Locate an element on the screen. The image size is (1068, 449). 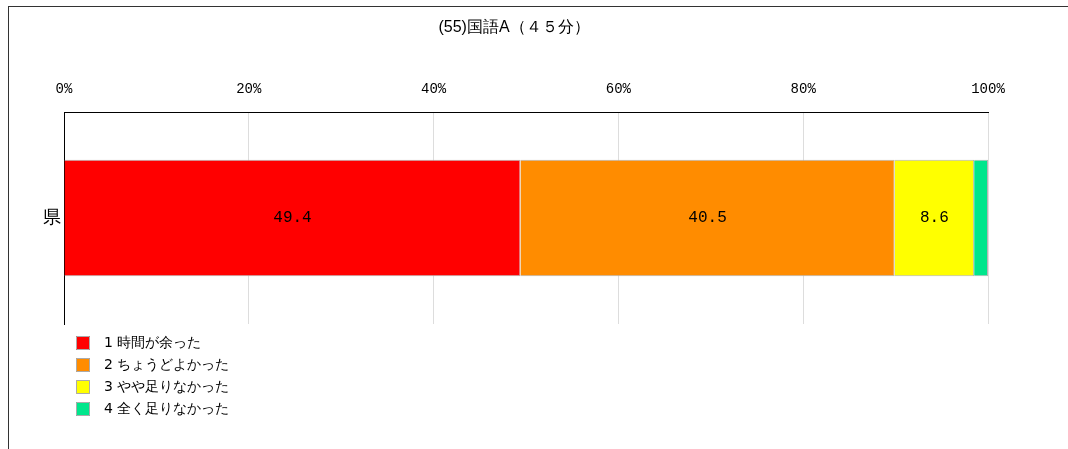
legend-label: 2 ちょうどよかった is located at coordinates (167, 363).